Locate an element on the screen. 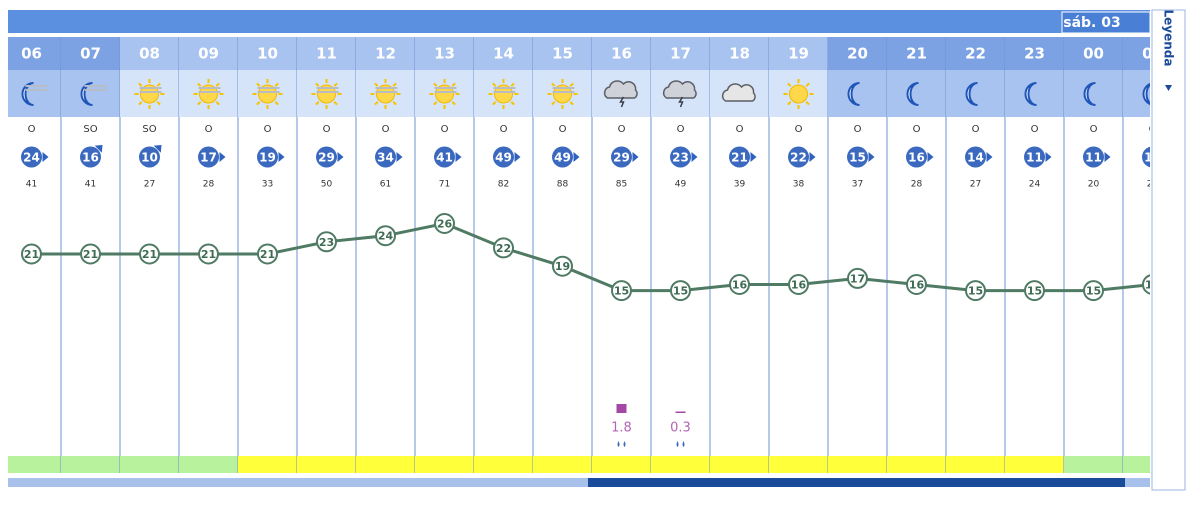 The height and width of the screenshot is (508, 1200). hour-label: 10 is located at coordinates (267, 54).